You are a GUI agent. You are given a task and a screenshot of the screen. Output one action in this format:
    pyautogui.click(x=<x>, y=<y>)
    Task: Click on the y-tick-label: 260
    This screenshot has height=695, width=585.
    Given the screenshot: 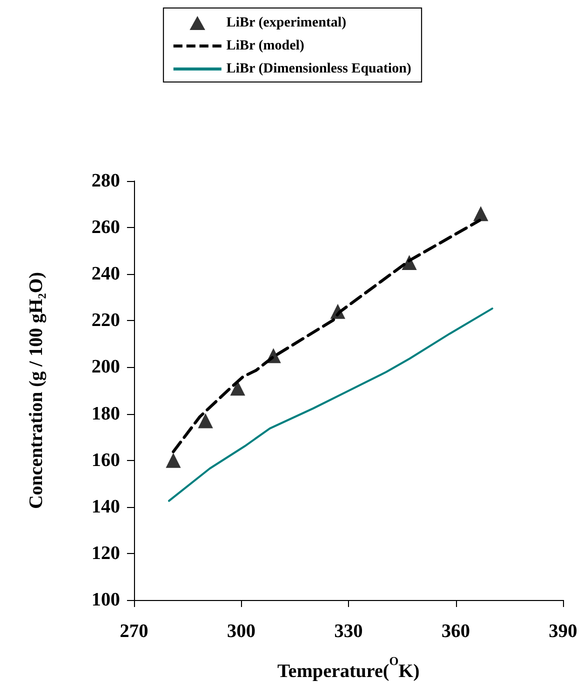 What is the action you would take?
    pyautogui.click(x=106, y=227)
    